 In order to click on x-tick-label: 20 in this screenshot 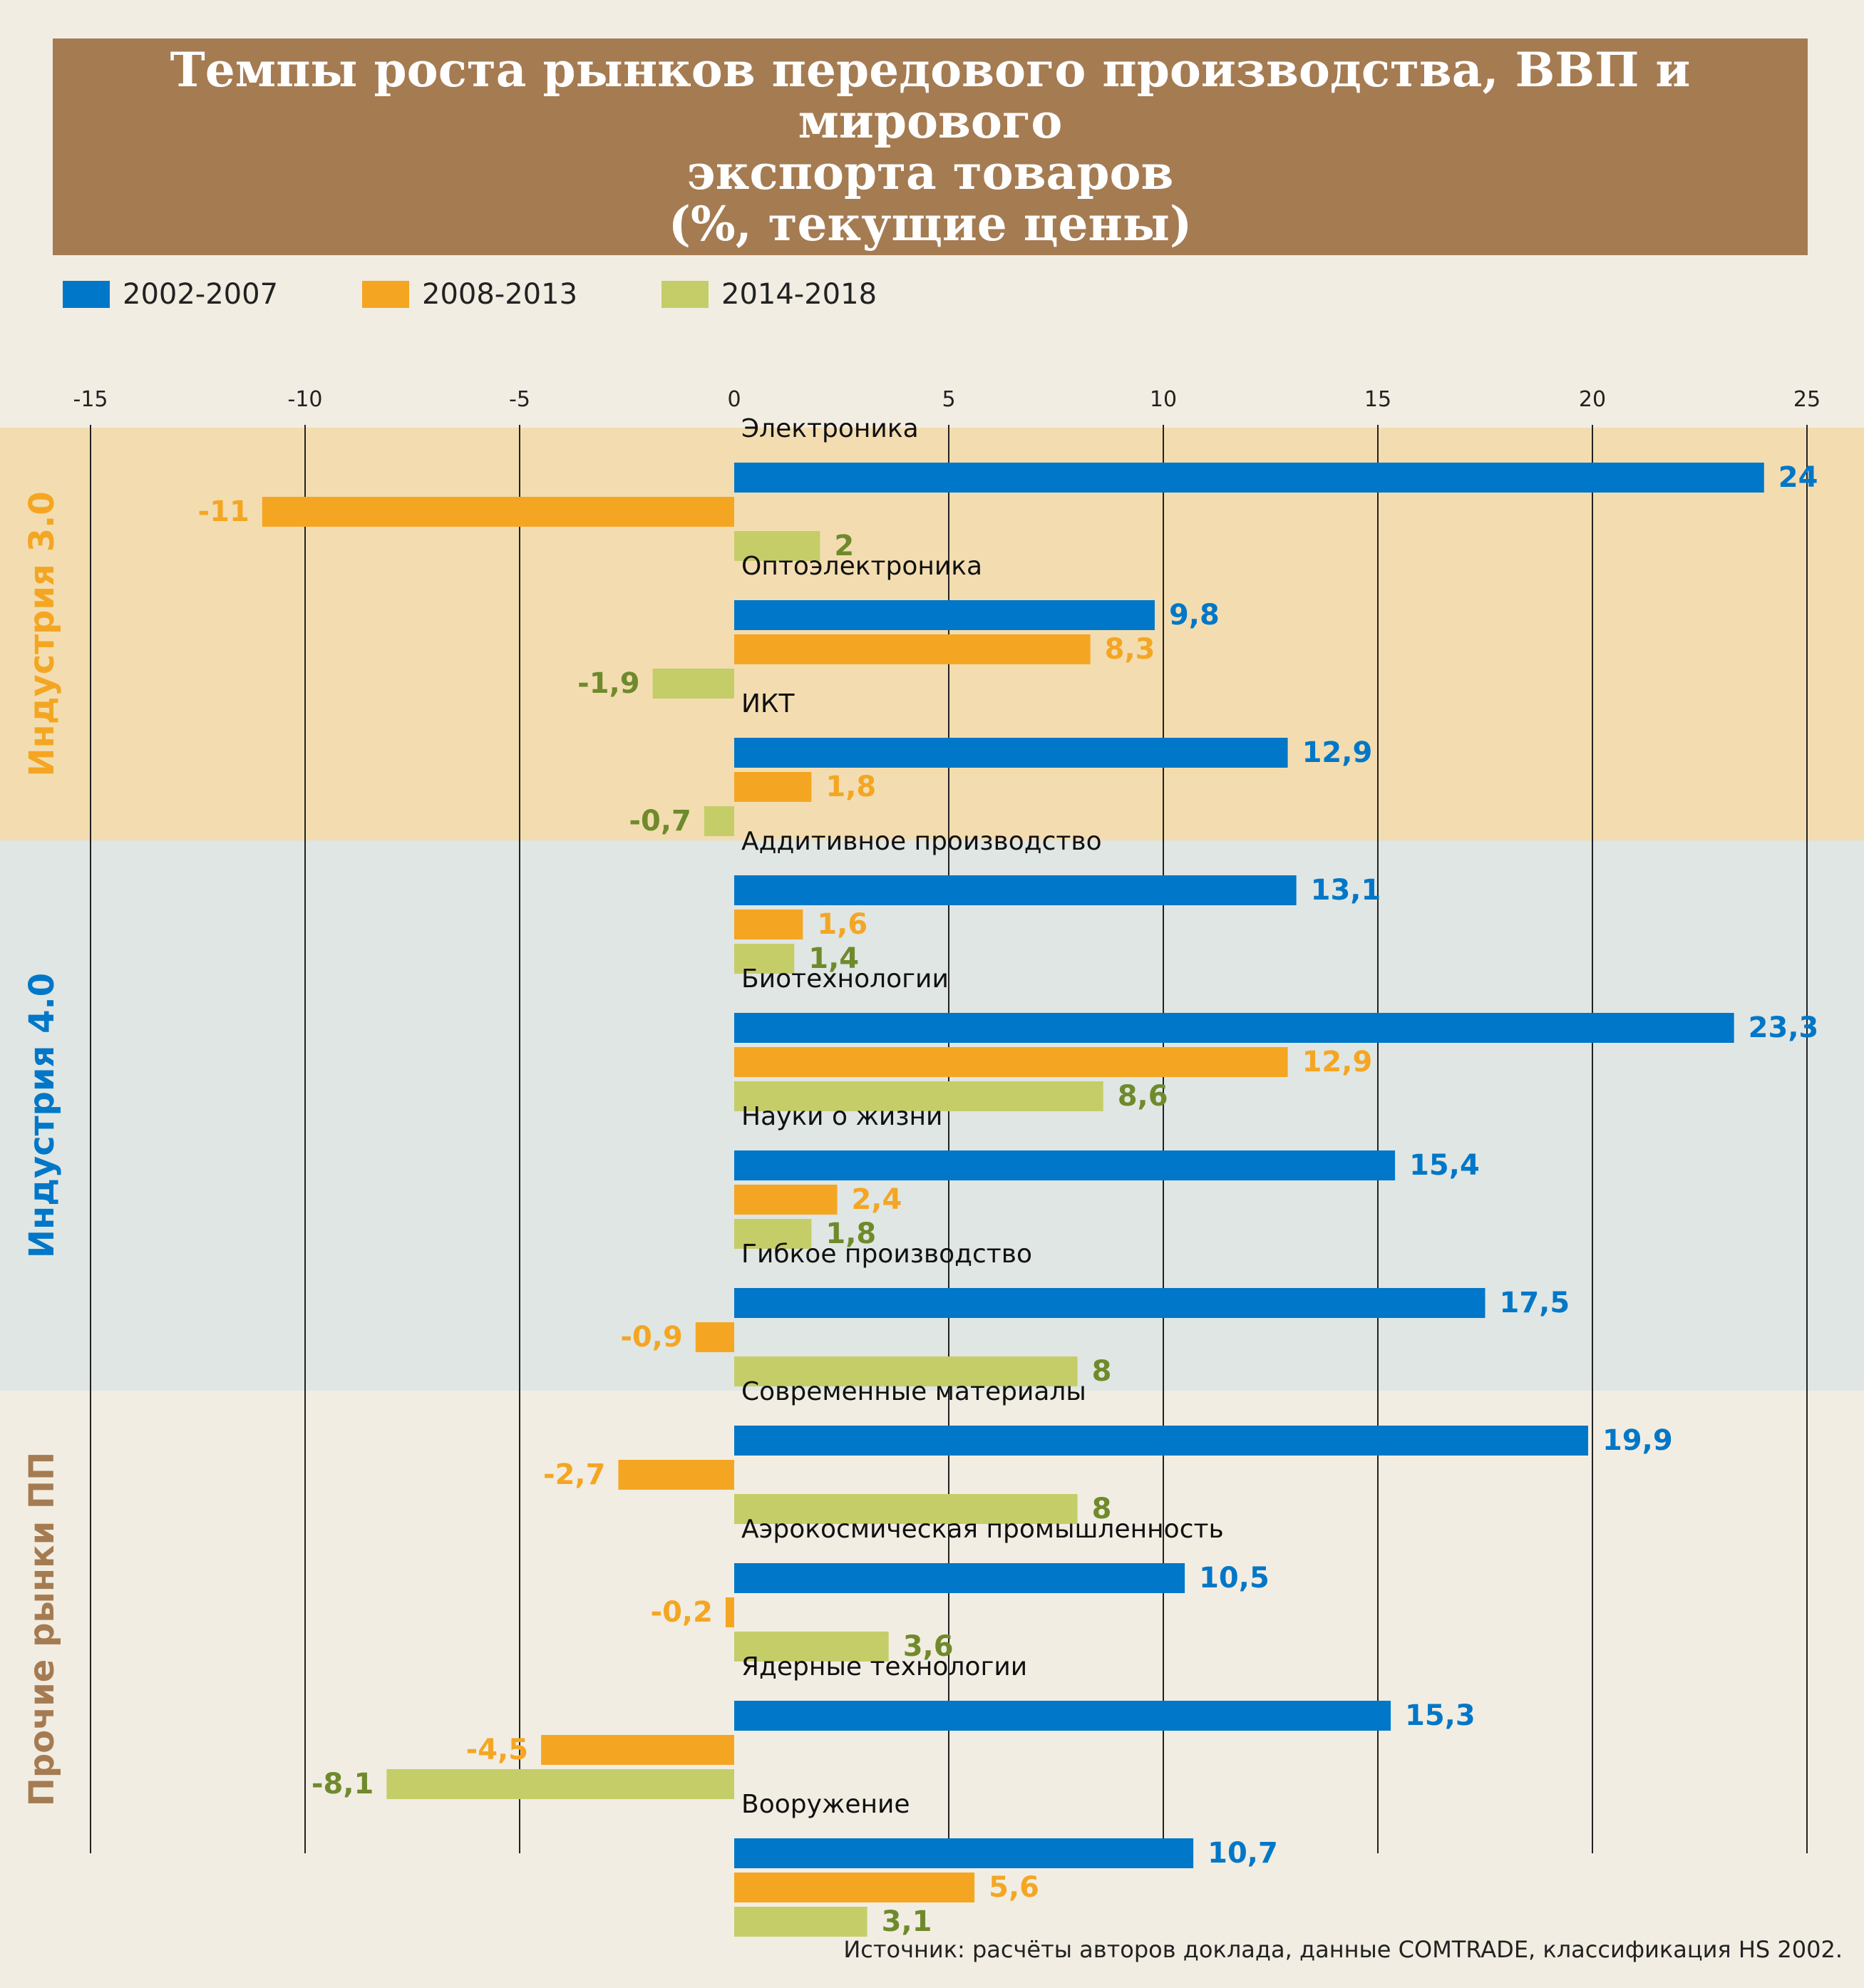, I will do `click(1592, 399)`.